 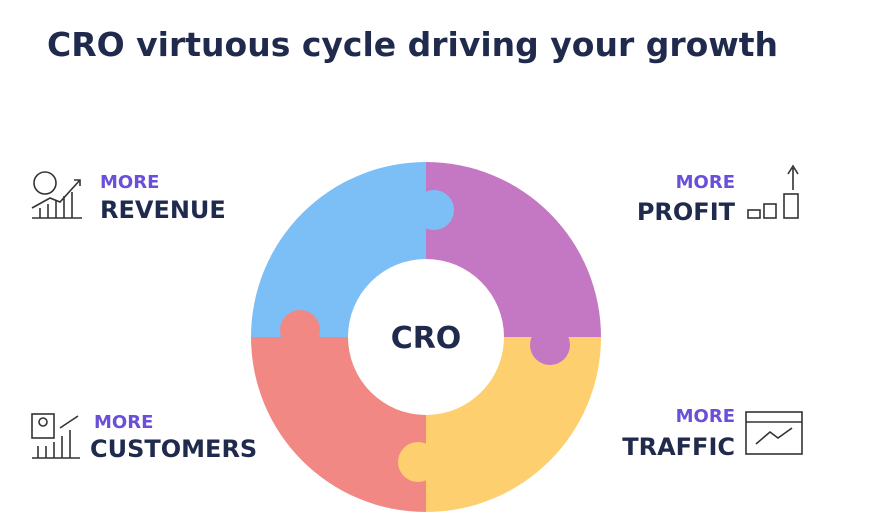 I want to click on item-label: TRAFFIC, so click(x=678, y=447).